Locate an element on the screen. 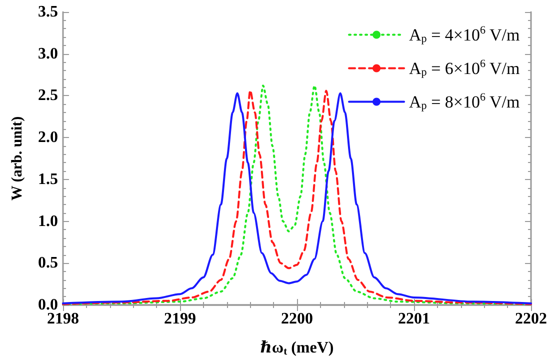 This screenshot has width=550, height=362. x-tick-label: 2199 is located at coordinates (180, 319).